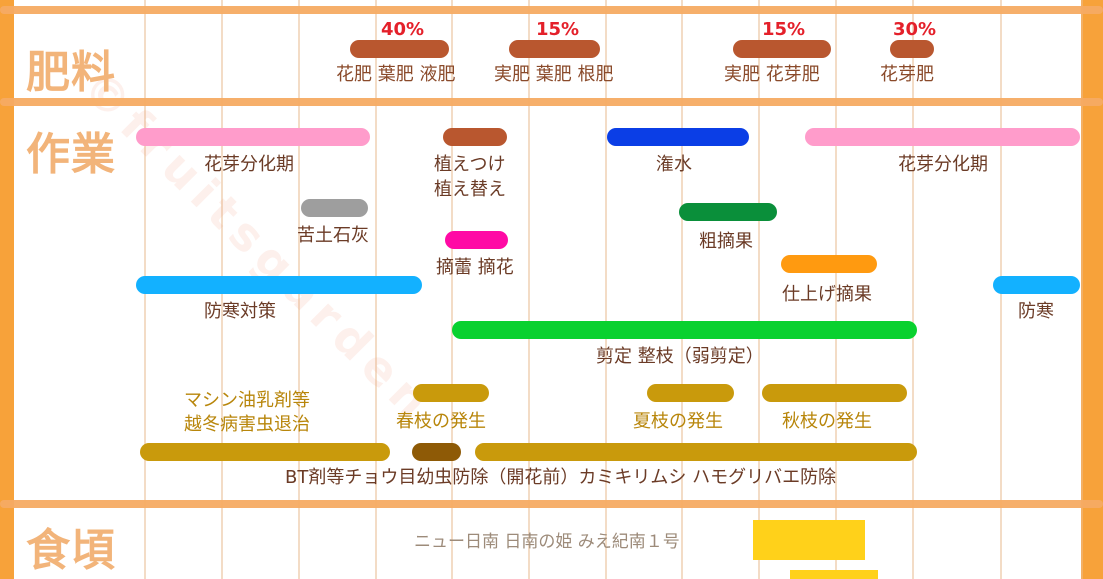 This screenshot has height=579, width=1103. Describe the element at coordinates (728, 212) in the screenshot. I see `rough-thinning-bar` at that location.